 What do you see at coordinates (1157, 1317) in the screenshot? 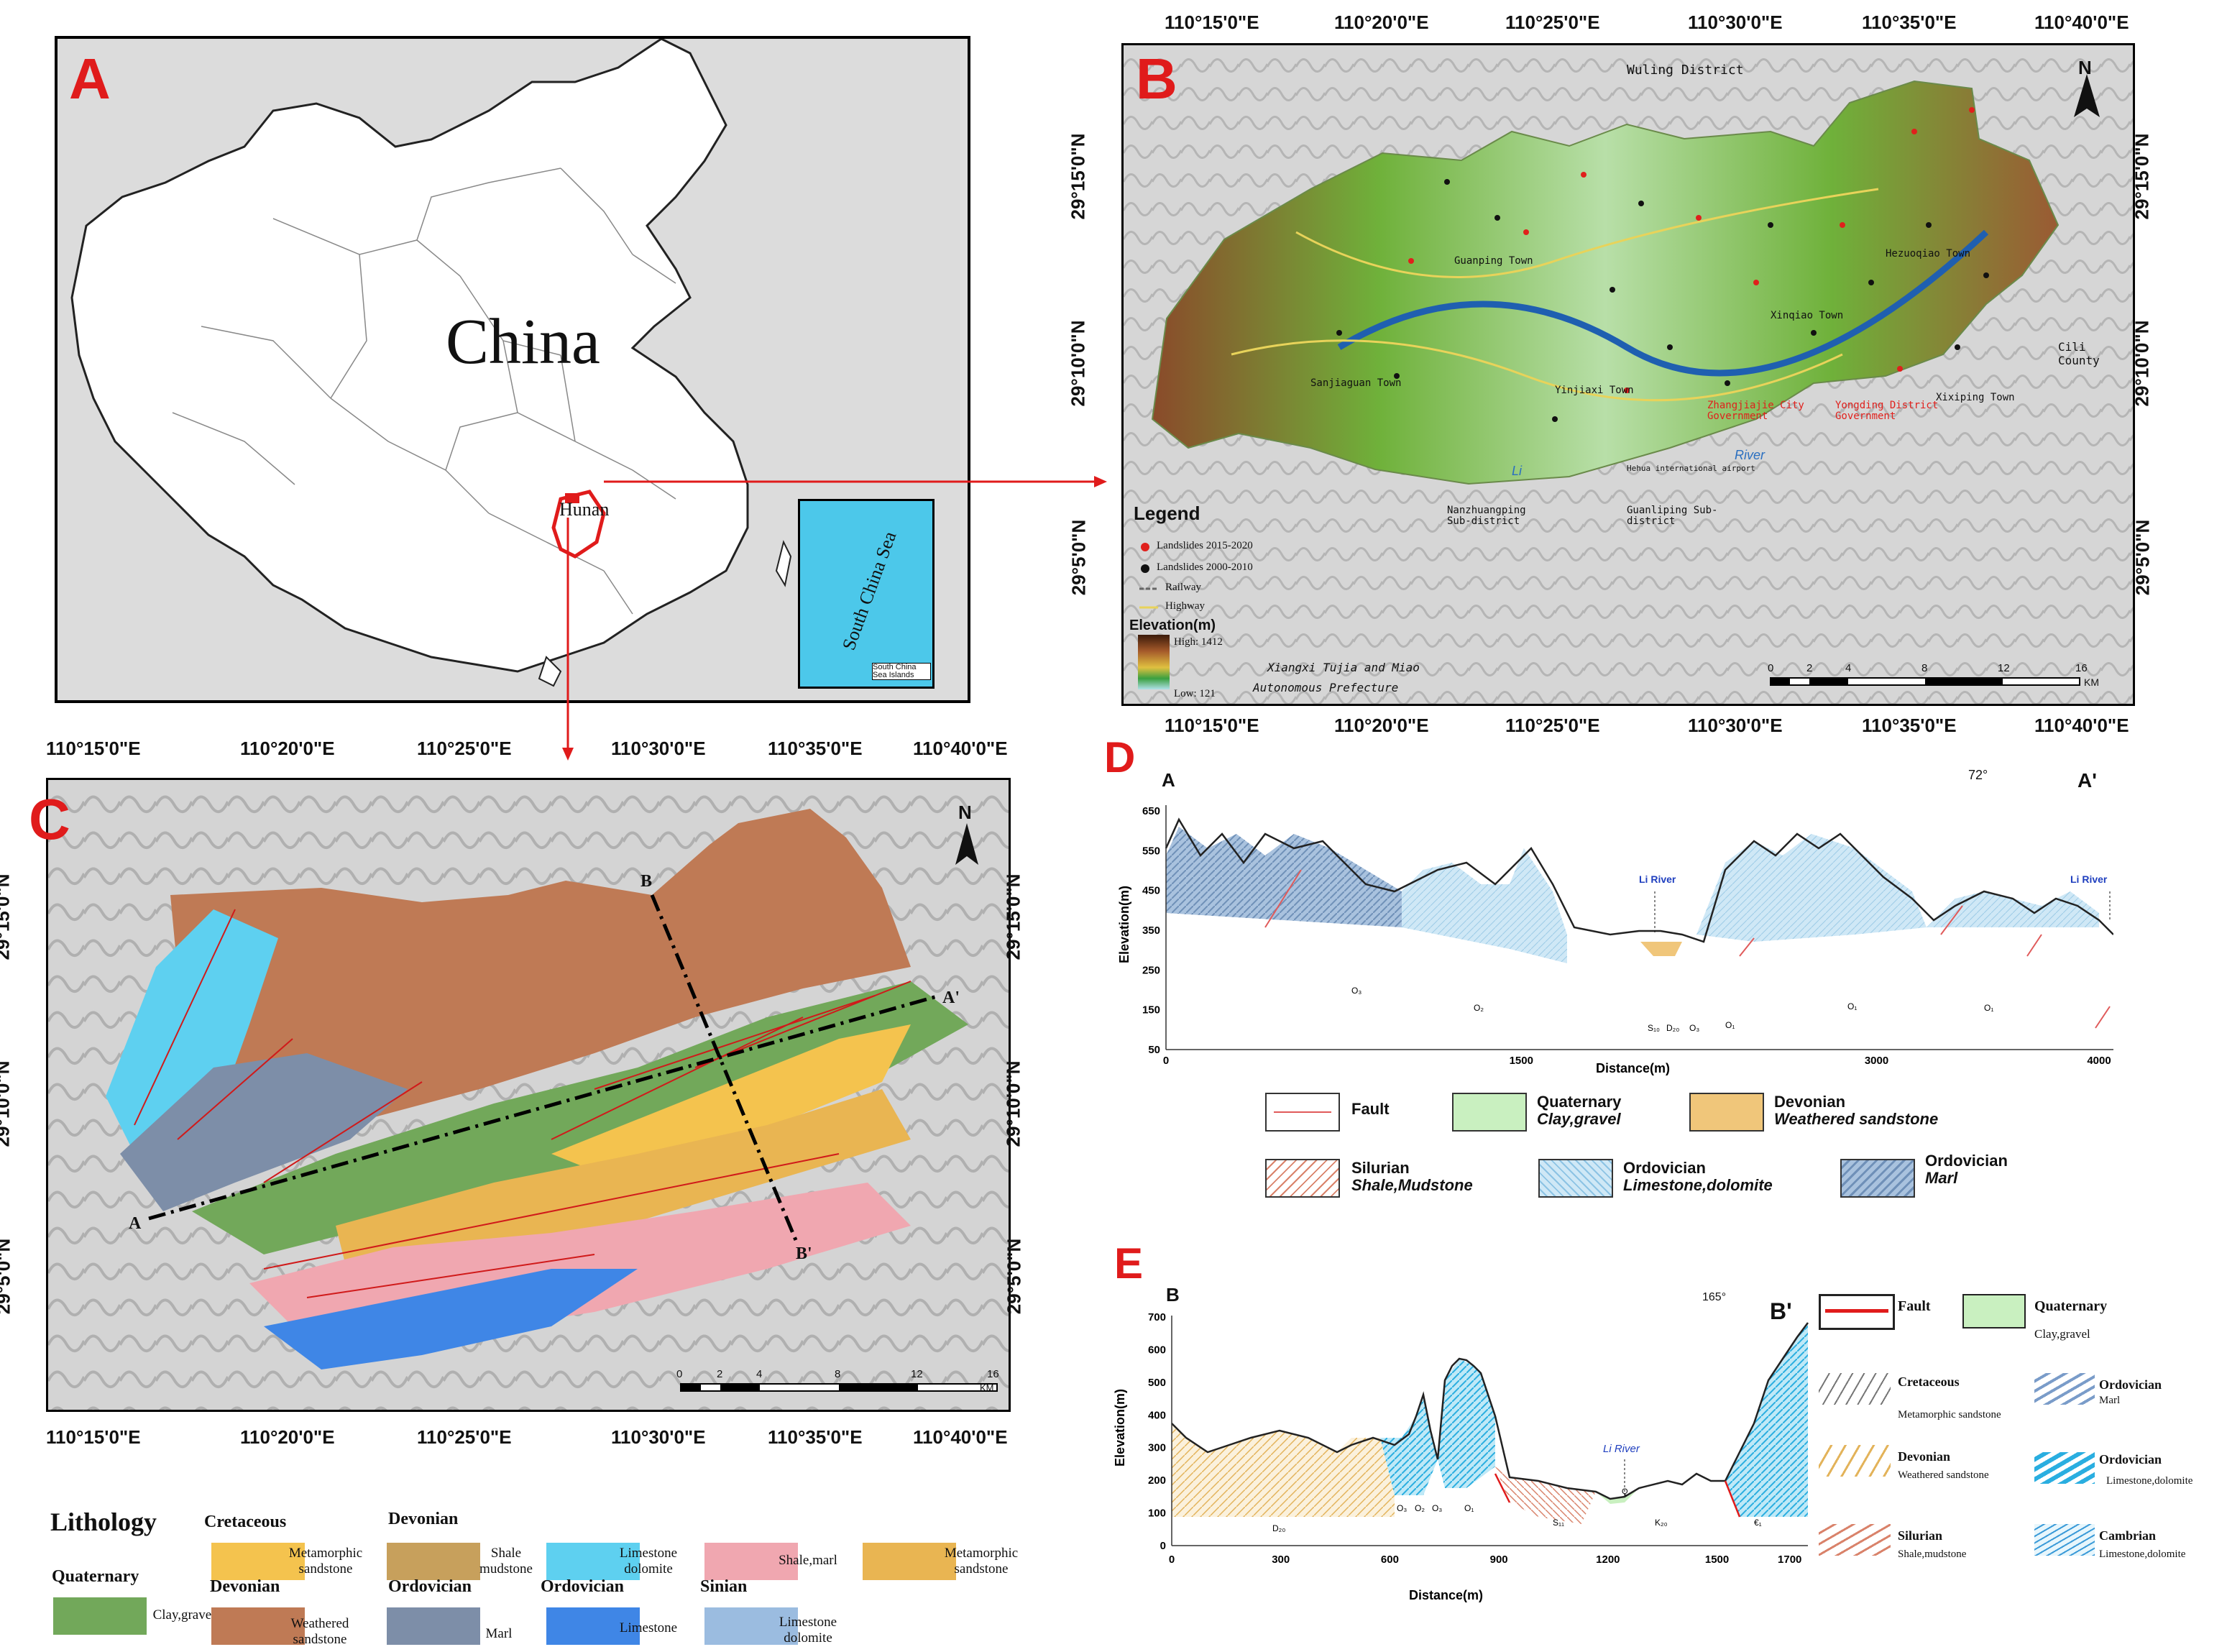
I see `y-tick-label: 700` at bounding box center [1157, 1317].